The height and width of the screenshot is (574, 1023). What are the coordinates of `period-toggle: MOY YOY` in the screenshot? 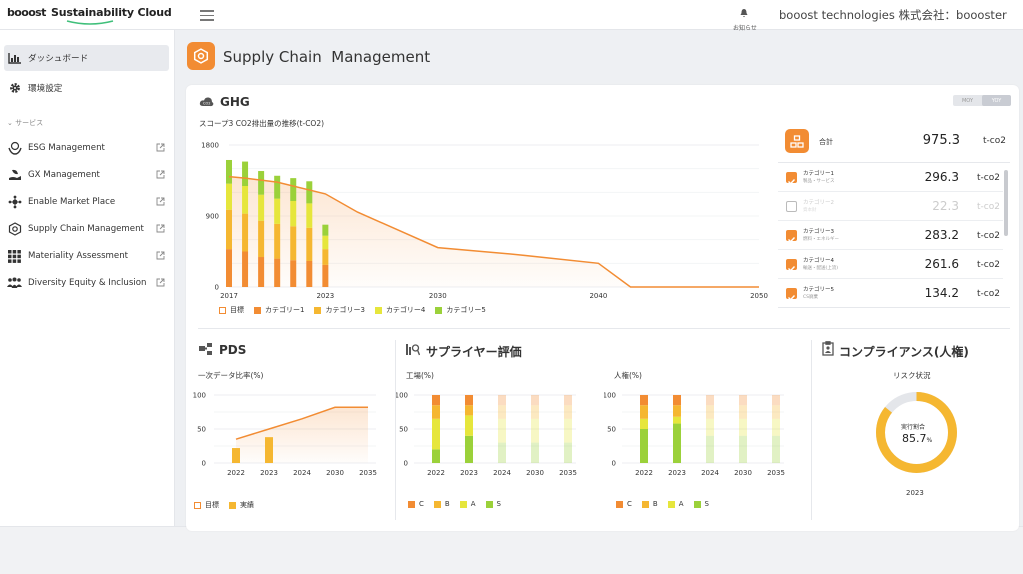 It's located at (982, 100).